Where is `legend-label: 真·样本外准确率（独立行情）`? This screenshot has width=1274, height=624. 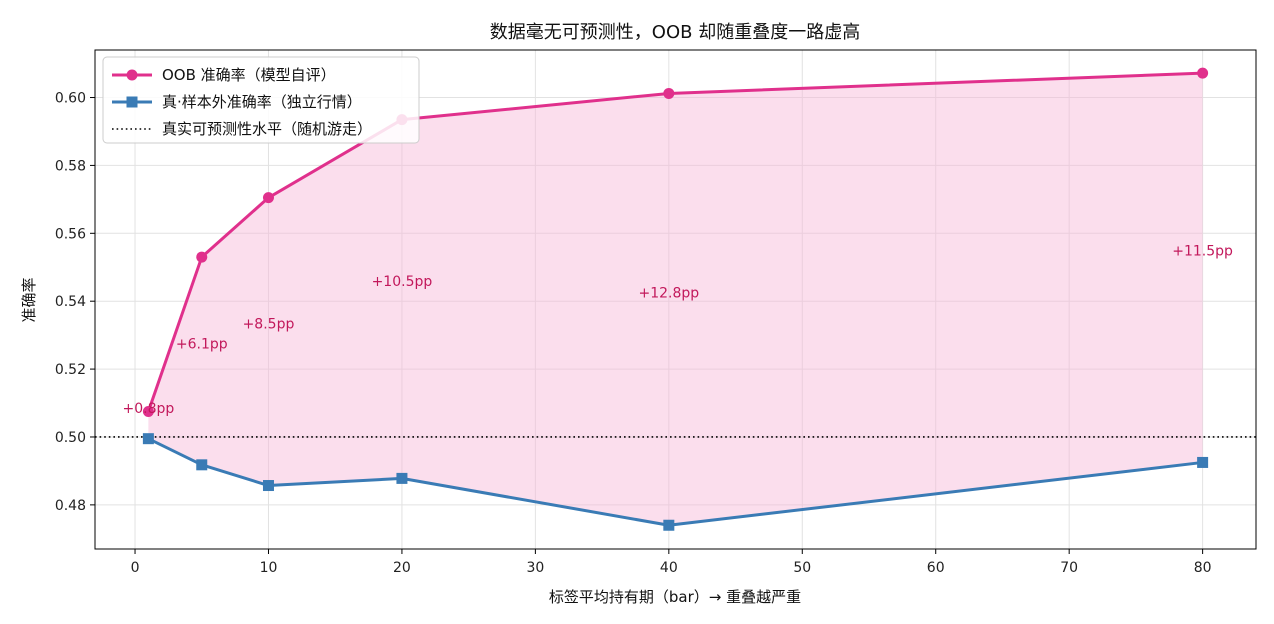 legend-label: 真·样本外准确率（独立行情） is located at coordinates (262, 102).